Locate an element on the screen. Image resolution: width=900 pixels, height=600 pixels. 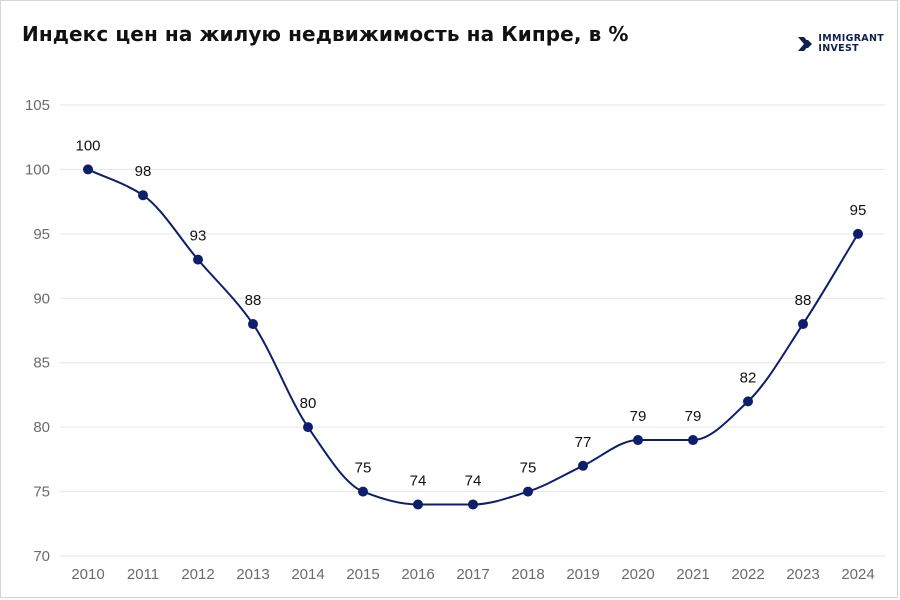
data-label-2014: 80 is located at coordinates (308, 403).